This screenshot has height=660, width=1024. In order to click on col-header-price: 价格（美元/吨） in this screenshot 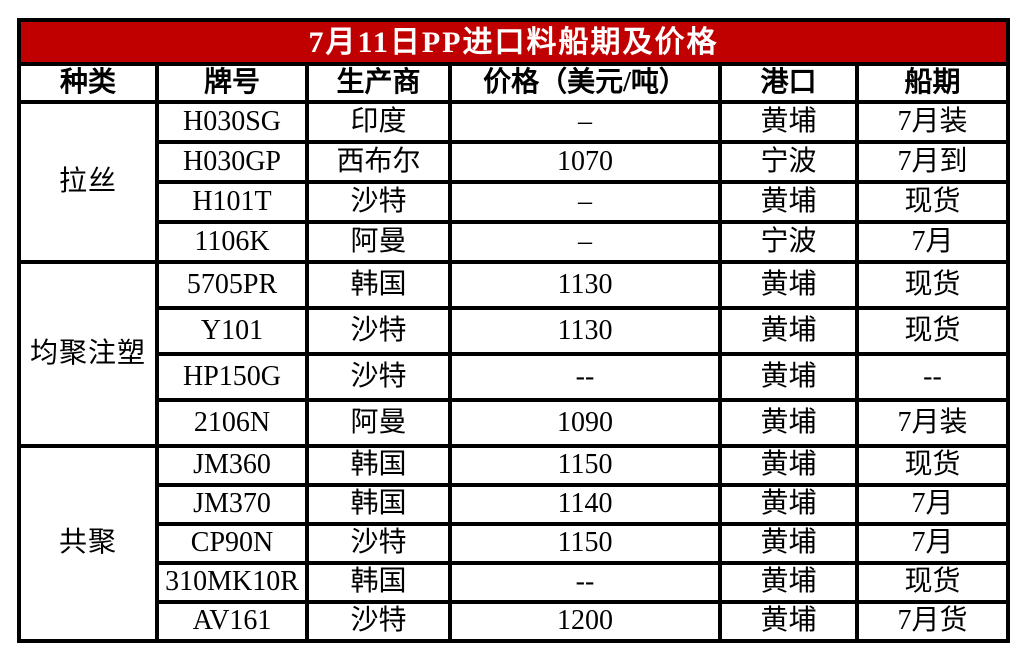, I will do `click(585, 83)`.